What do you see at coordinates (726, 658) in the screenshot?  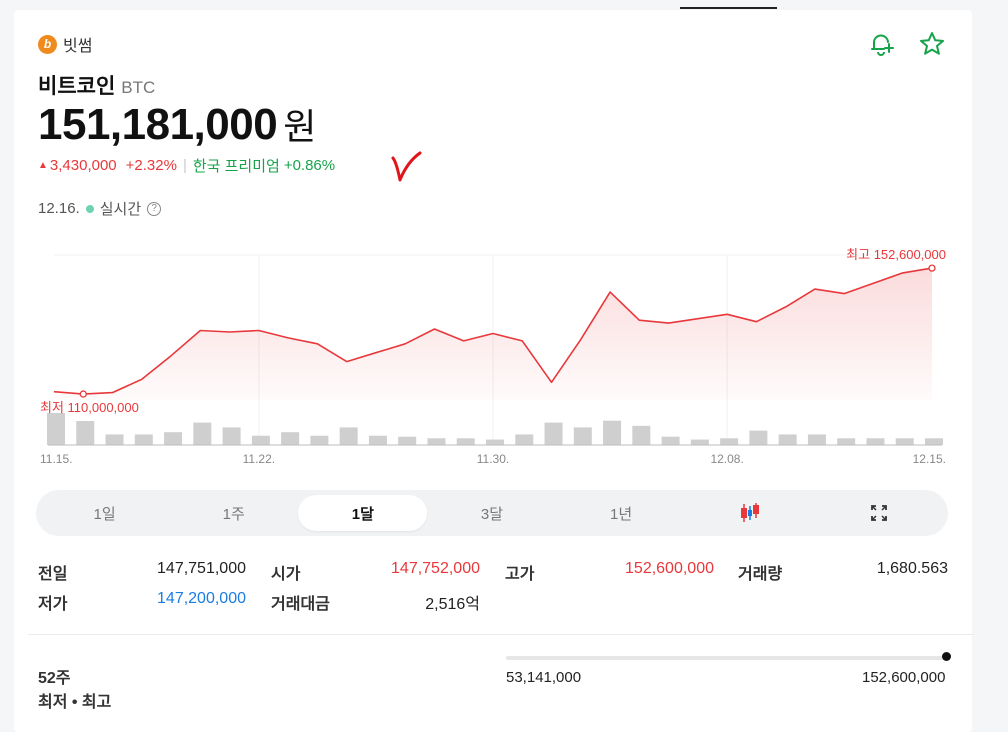 I see `week52-range-bar` at bounding box center [726, 658].